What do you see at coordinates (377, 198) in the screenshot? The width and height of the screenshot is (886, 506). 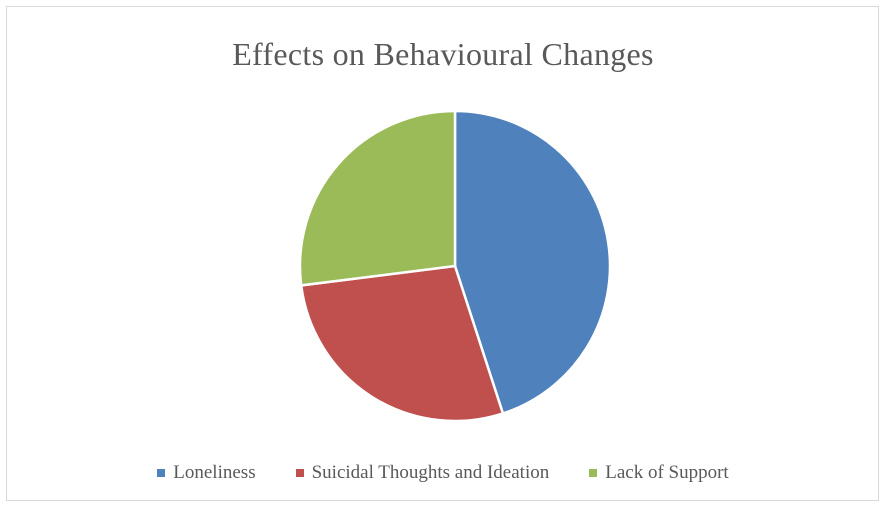 I see `pie-slice-lack-of-support` at bounding box center [377, 198].